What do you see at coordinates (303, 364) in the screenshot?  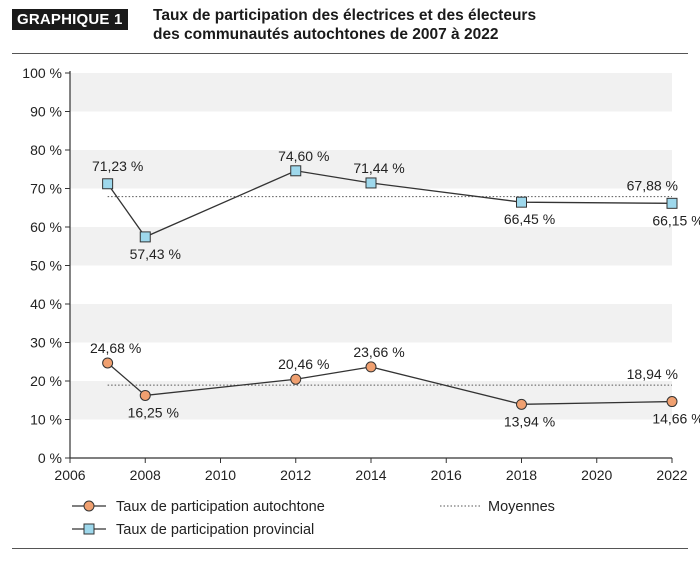 I see `data-label: 20,46 %` at bounding box center [303, 364].